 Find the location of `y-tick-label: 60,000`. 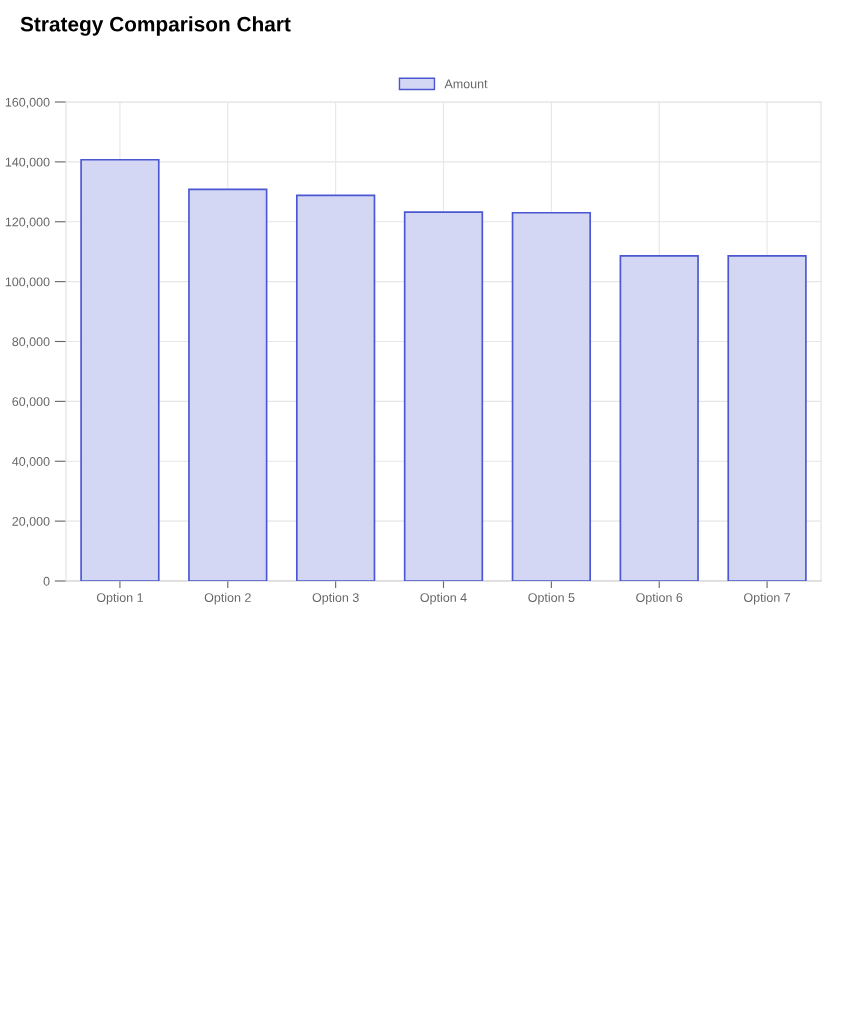

y-tick-label: 60,000 is located at coordinates (31, 402).